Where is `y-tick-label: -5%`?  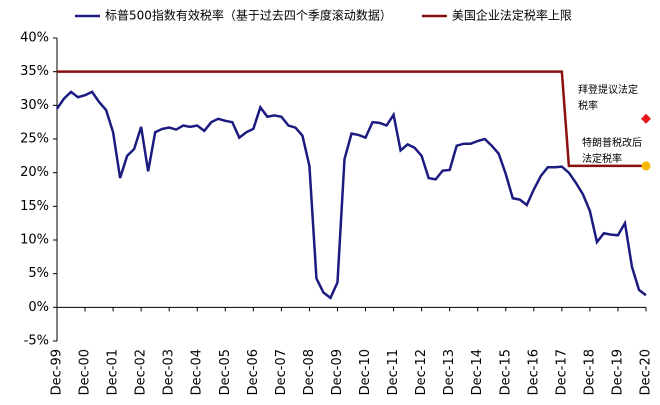
y-tick-label: -5% is located at coordinates (36, 341).